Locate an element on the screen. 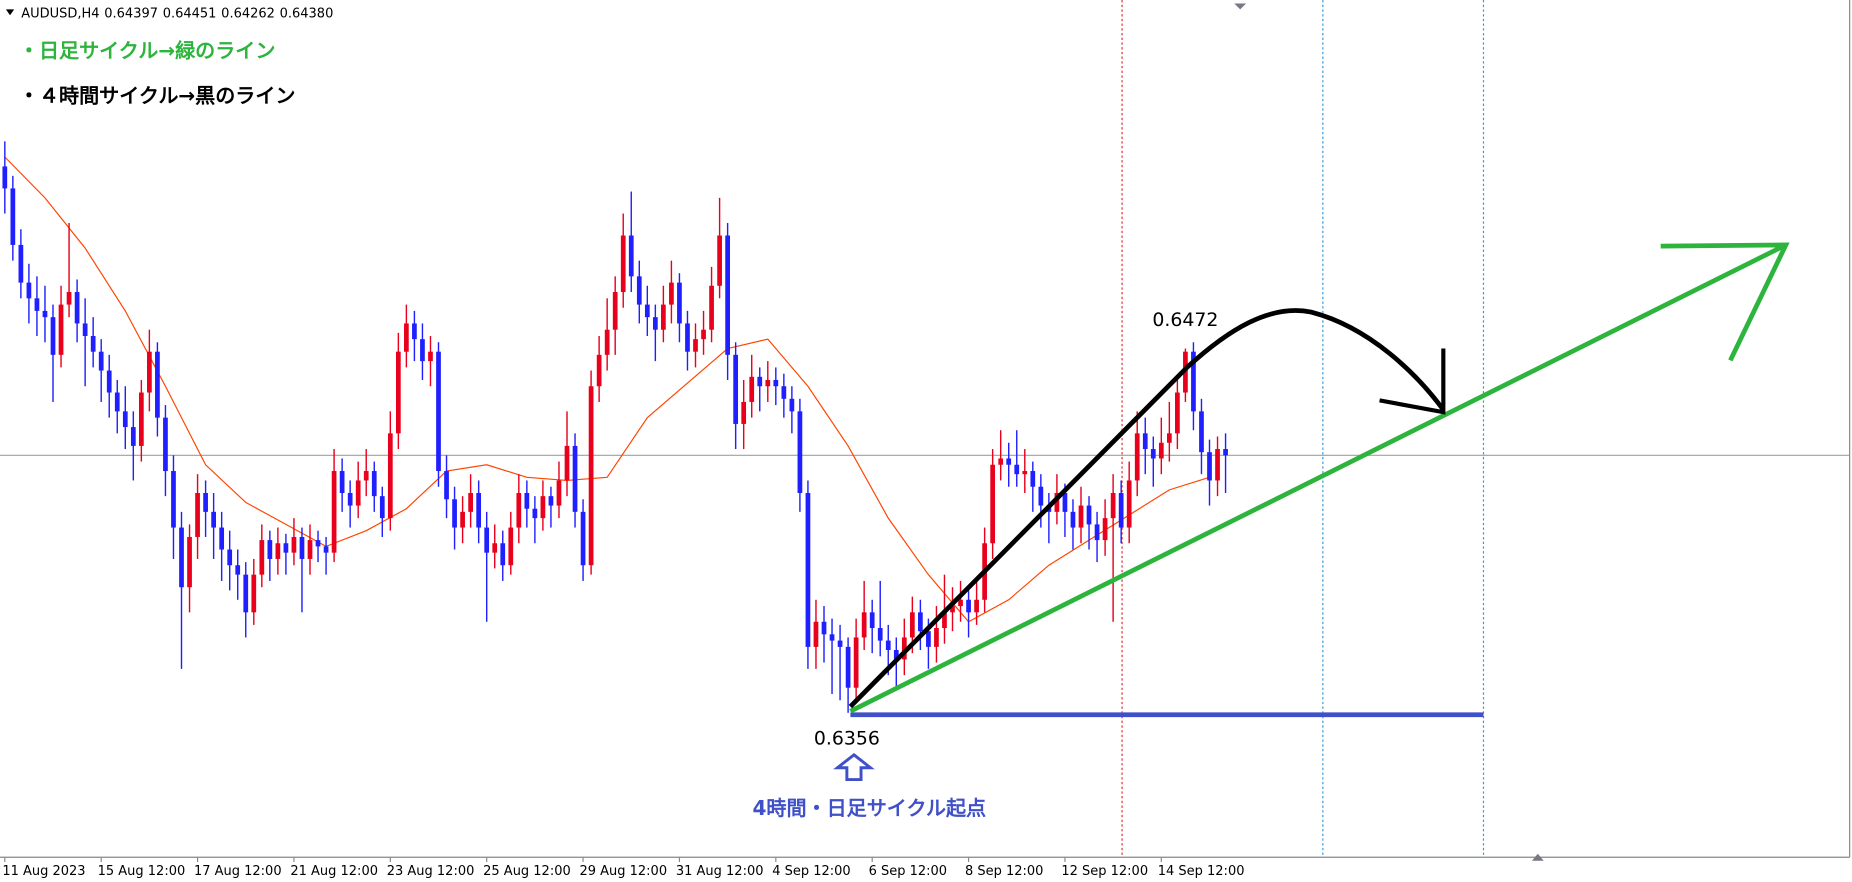  menu-triangle is located at coordinates (10, 12).